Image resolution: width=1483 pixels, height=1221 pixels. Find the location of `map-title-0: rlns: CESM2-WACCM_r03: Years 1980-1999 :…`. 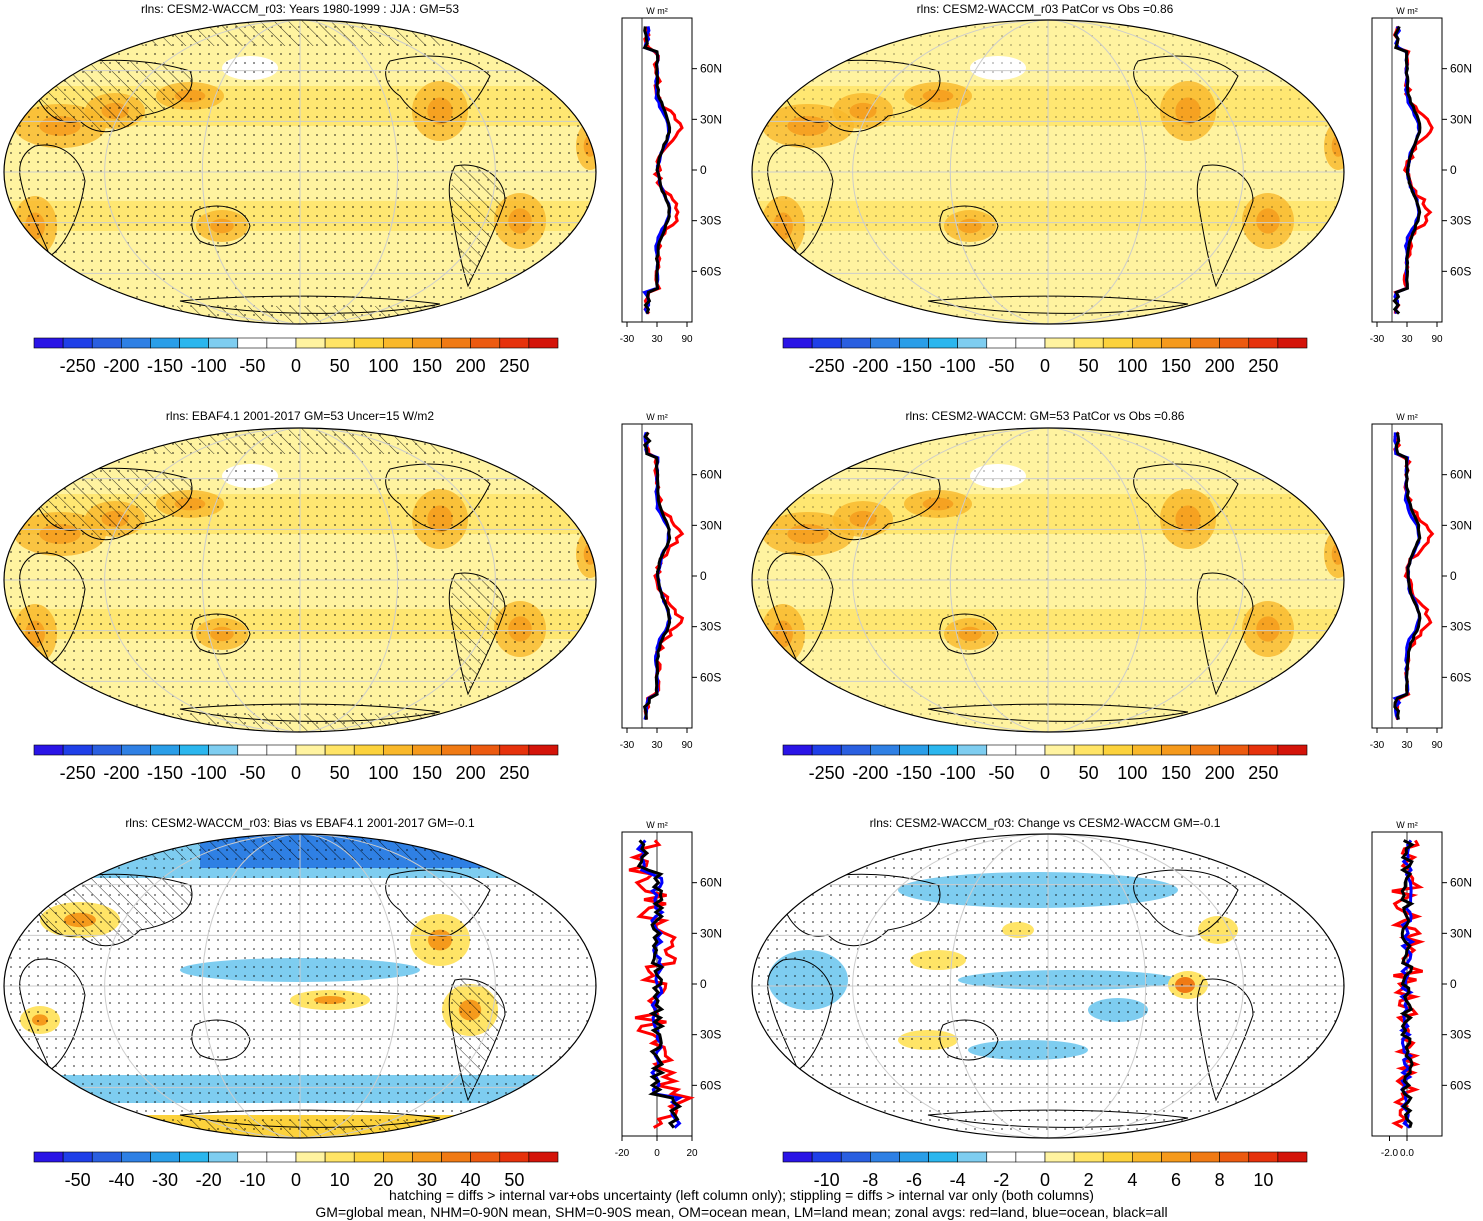

map-title-0: rlns: CESM2-WACCM_r03: Years 1980-1999 :… is located at coordinates (300, 9).